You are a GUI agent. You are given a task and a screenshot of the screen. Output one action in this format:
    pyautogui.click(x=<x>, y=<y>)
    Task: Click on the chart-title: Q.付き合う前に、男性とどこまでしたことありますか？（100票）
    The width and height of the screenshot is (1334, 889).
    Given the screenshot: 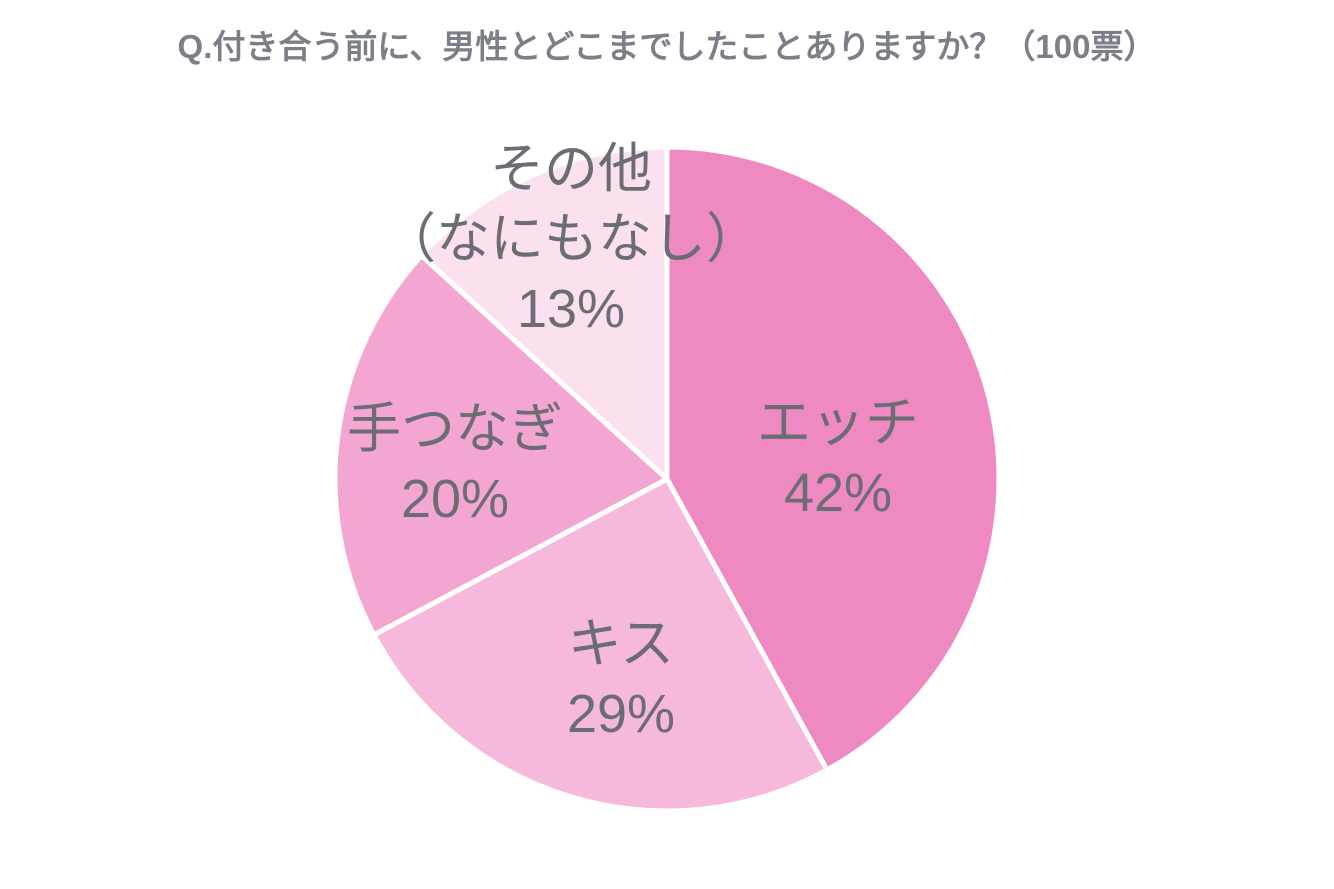 What is the action you would take?
    pyautogui.click(x=667, y=46)
    